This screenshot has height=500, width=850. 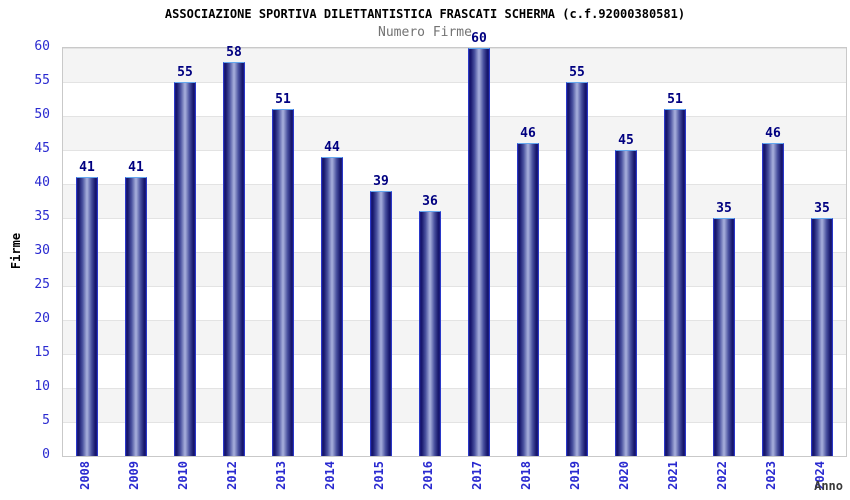 I want to click on y-tick-25: 25, so click(x=42, y=284).